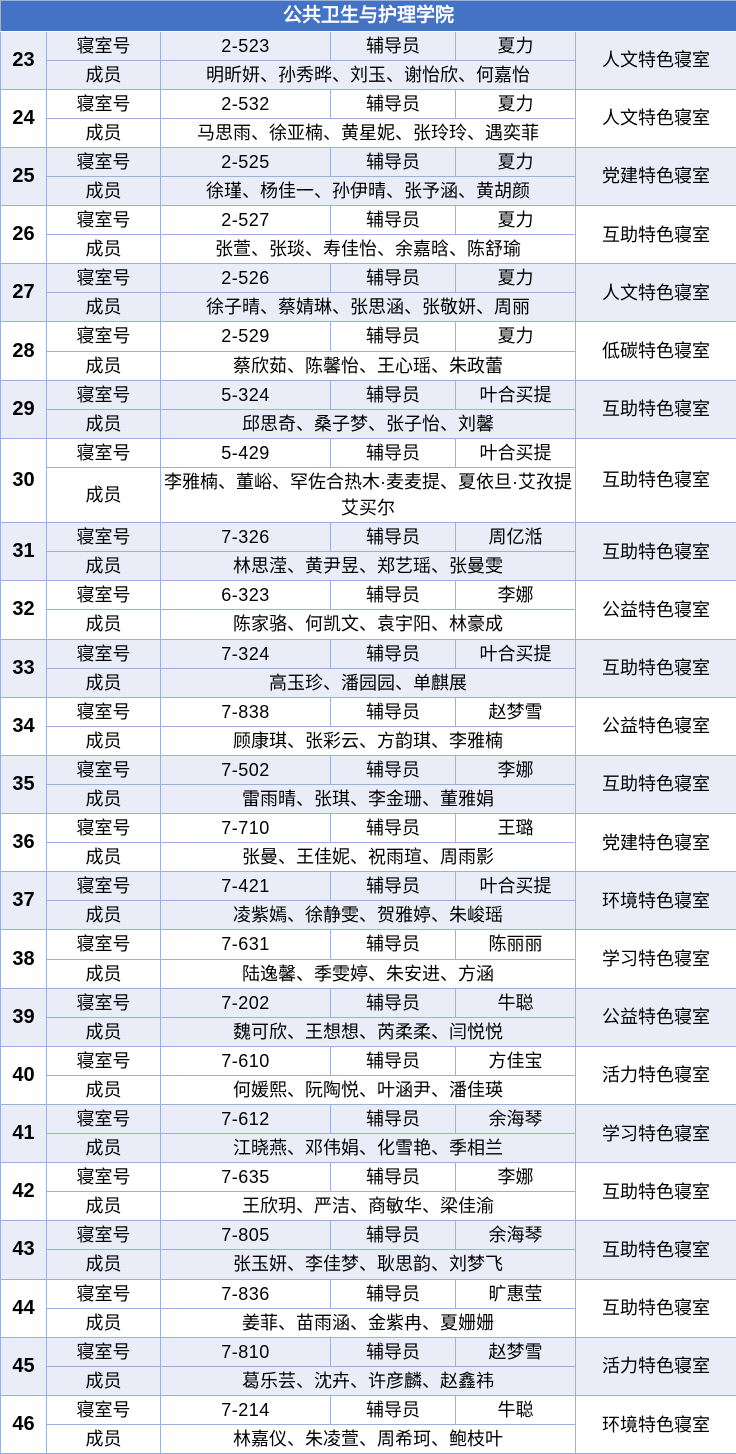 The height and width of the screenshot is (1454, 736). I want to click on member-list: 张玉妍、李佳梦、耿思韵、刘梦飞, so click(368, 1264).